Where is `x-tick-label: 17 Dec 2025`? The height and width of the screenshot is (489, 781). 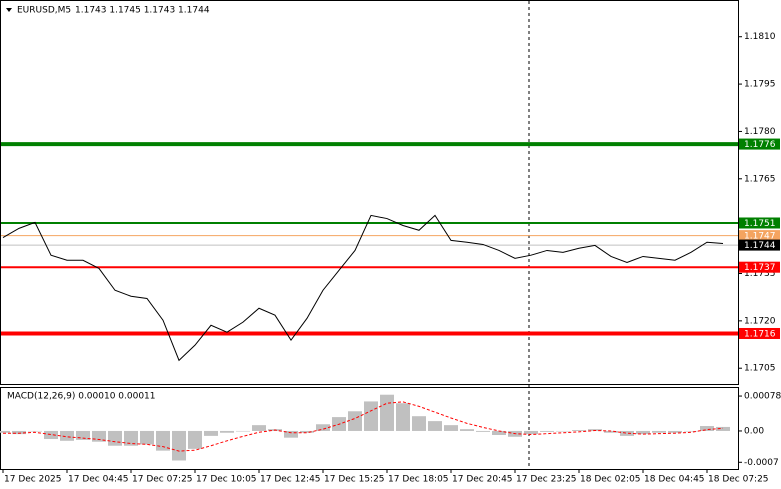
x-tick-label: 17 Dec 2025 is located at coordinates (33, 480).